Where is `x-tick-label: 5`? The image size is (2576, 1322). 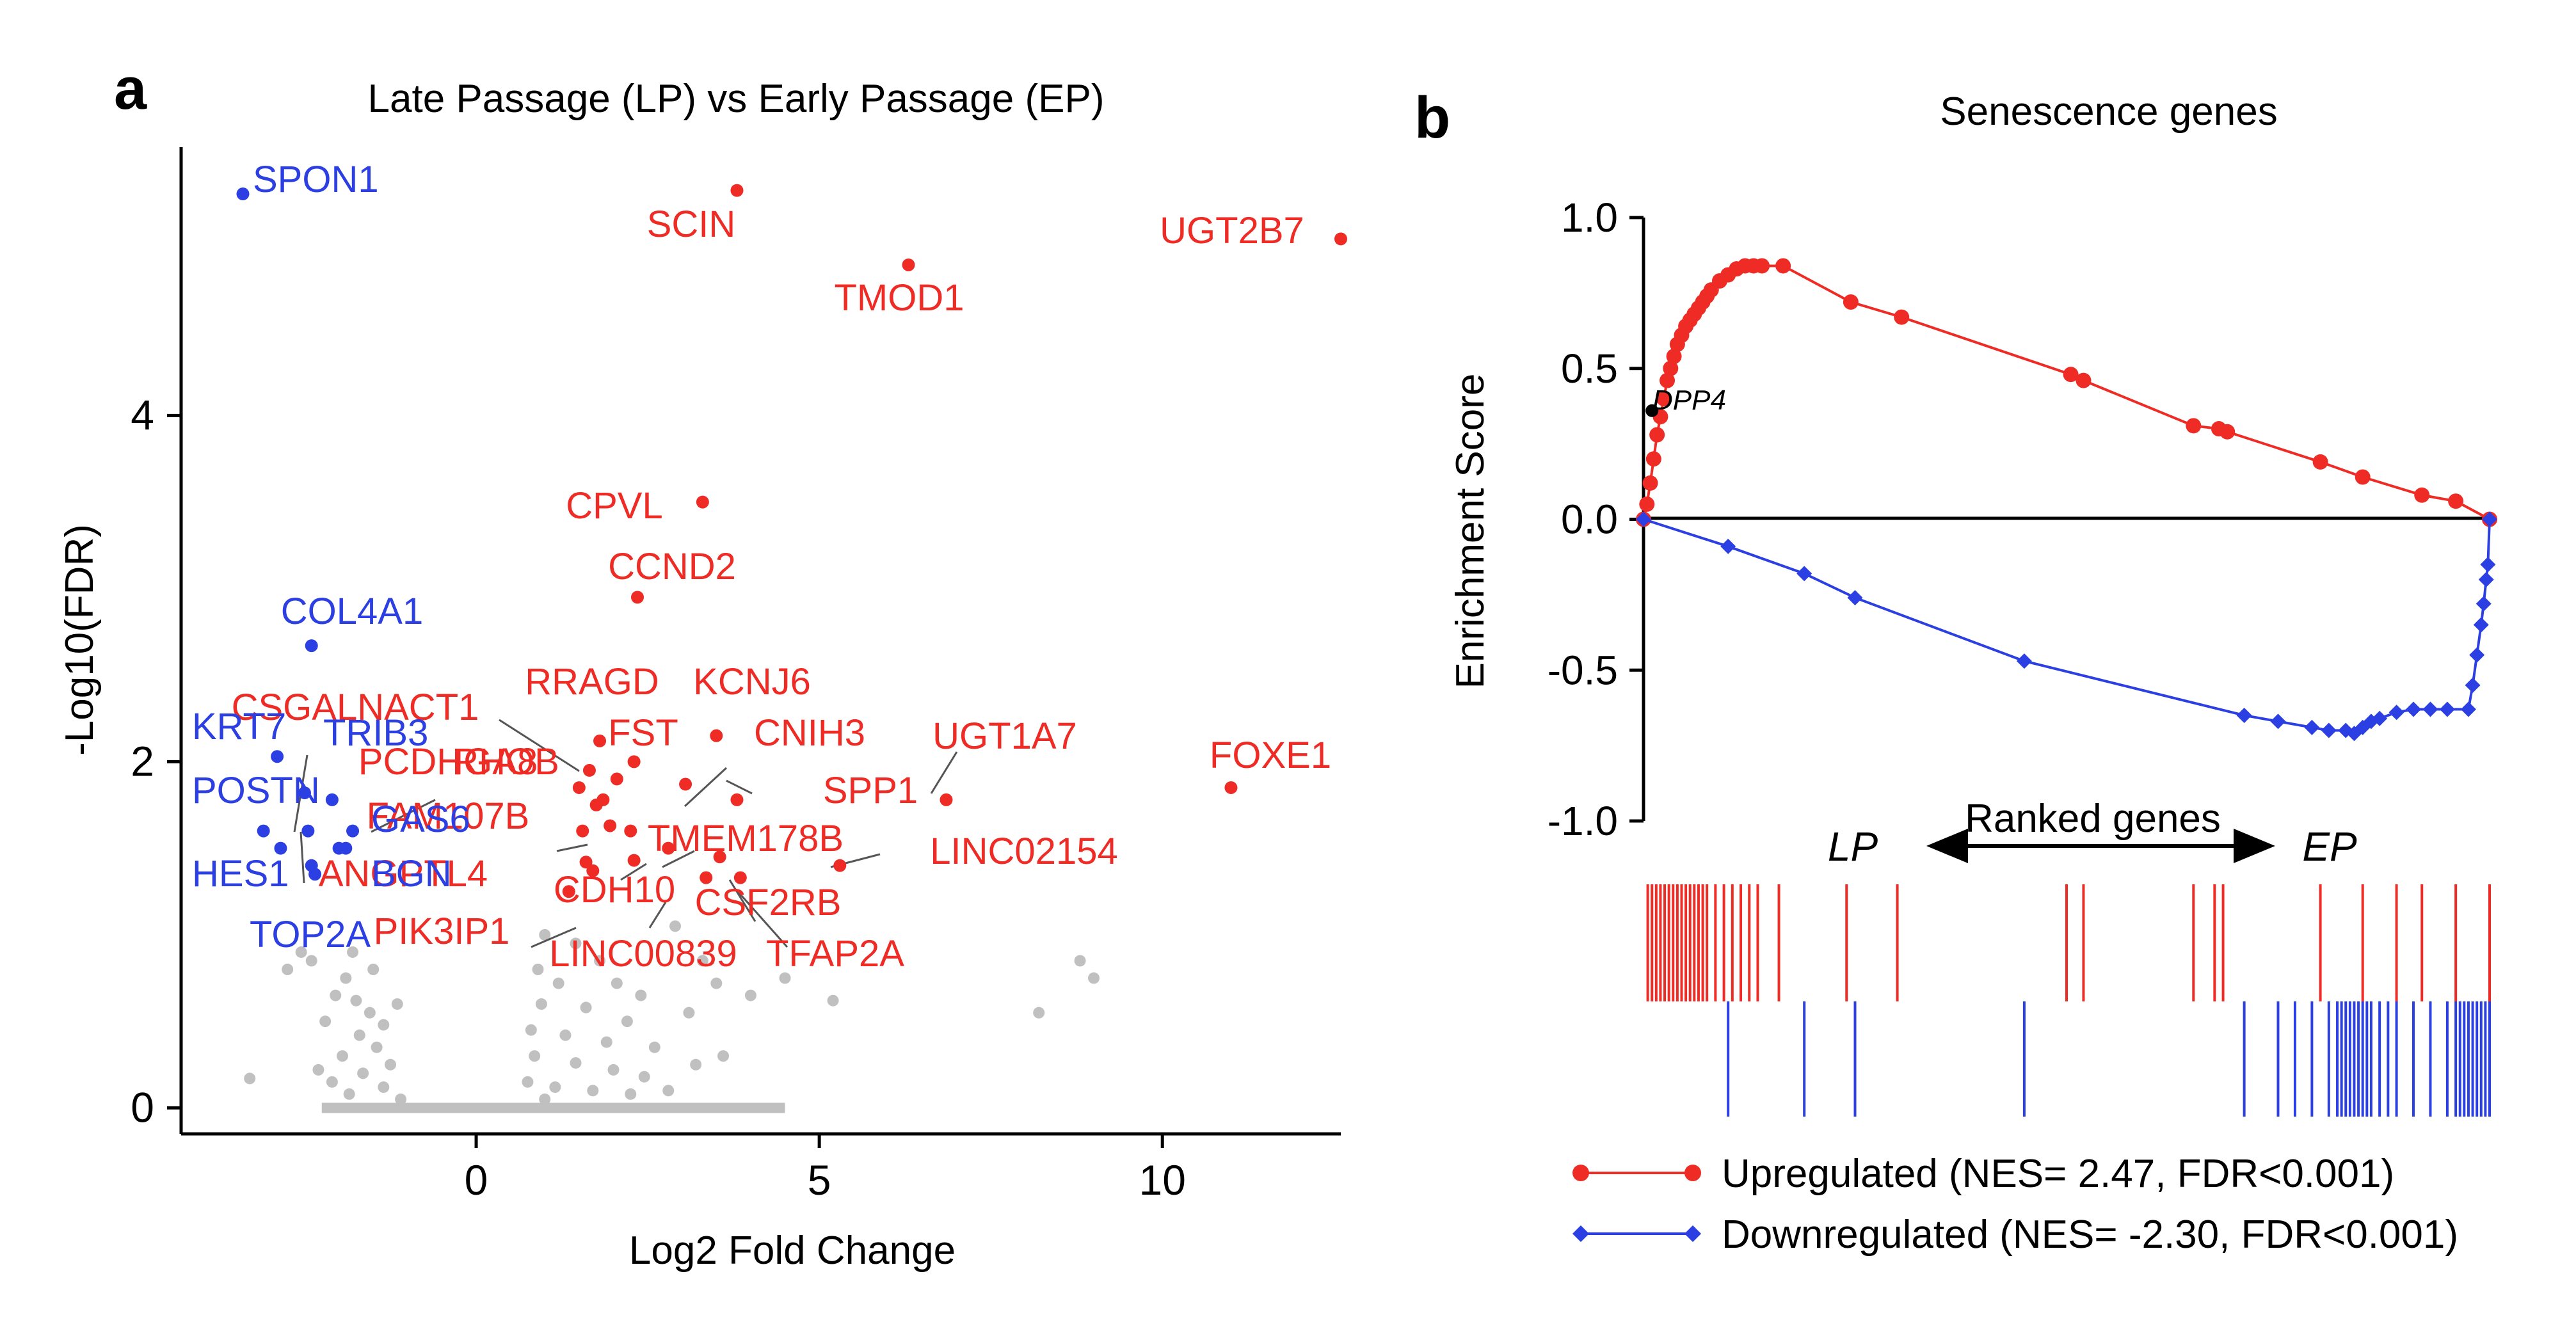
x-tick-label: 5 is located at coordinates (819, 1180).